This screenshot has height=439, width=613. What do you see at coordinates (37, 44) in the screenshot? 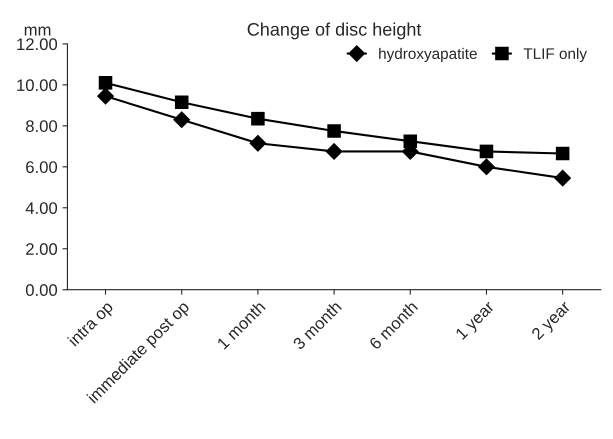
I see `y-tick-label: 12.00` at bounding box center [37, 44].